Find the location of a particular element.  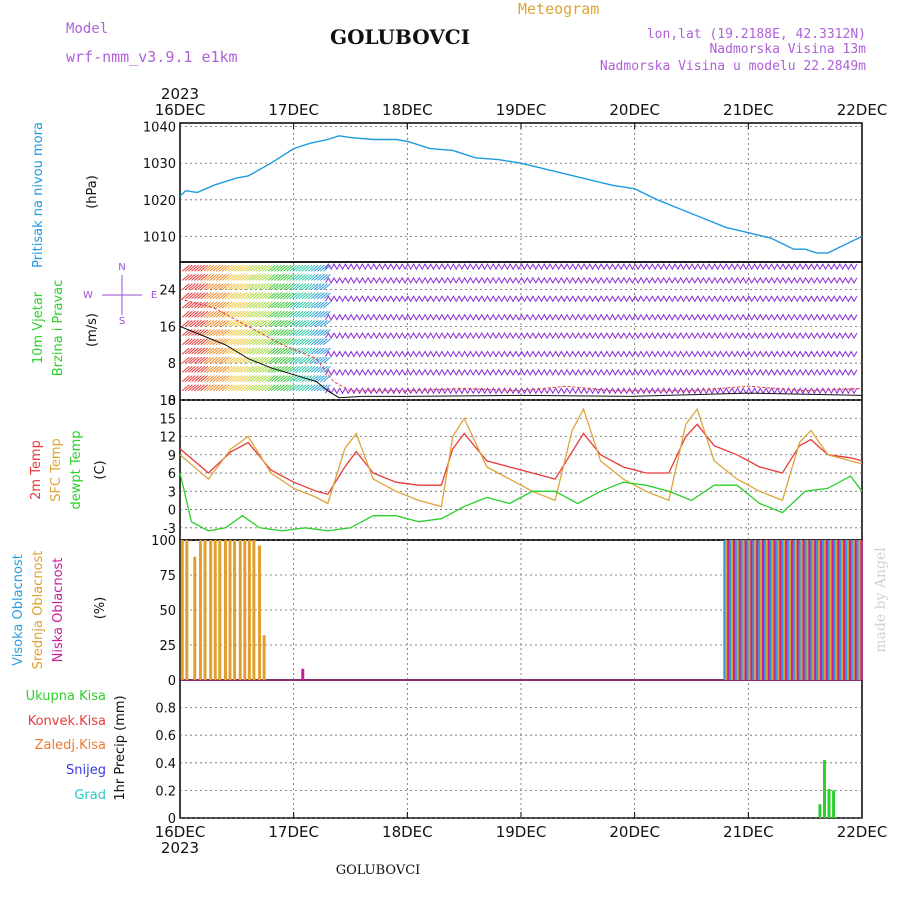

cloud-bar is located at coordinates (195, 618).